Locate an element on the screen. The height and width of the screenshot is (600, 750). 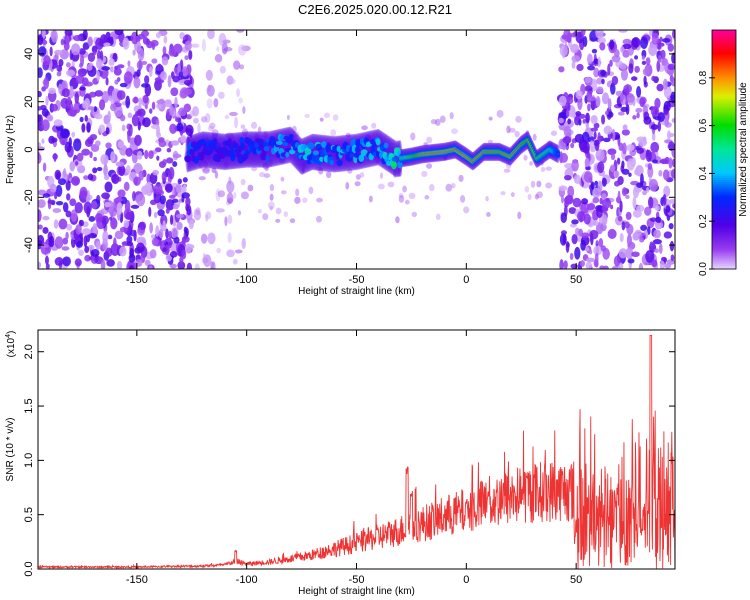
x-tick-label: 50 is located at coordinates (576, 280).